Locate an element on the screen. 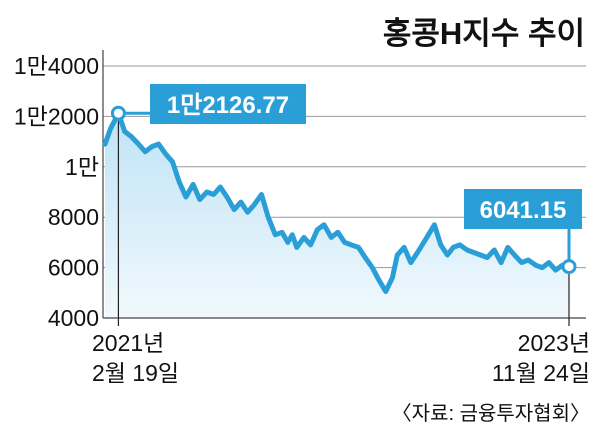  start-callout: 1만2126.77 is located at coordinates (208, 104).